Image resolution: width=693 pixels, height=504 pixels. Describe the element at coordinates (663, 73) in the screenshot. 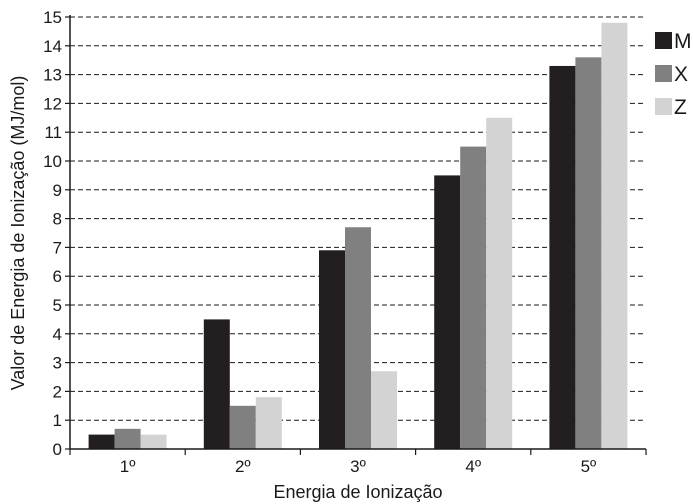

I see `legend-swatch-x` at that location.